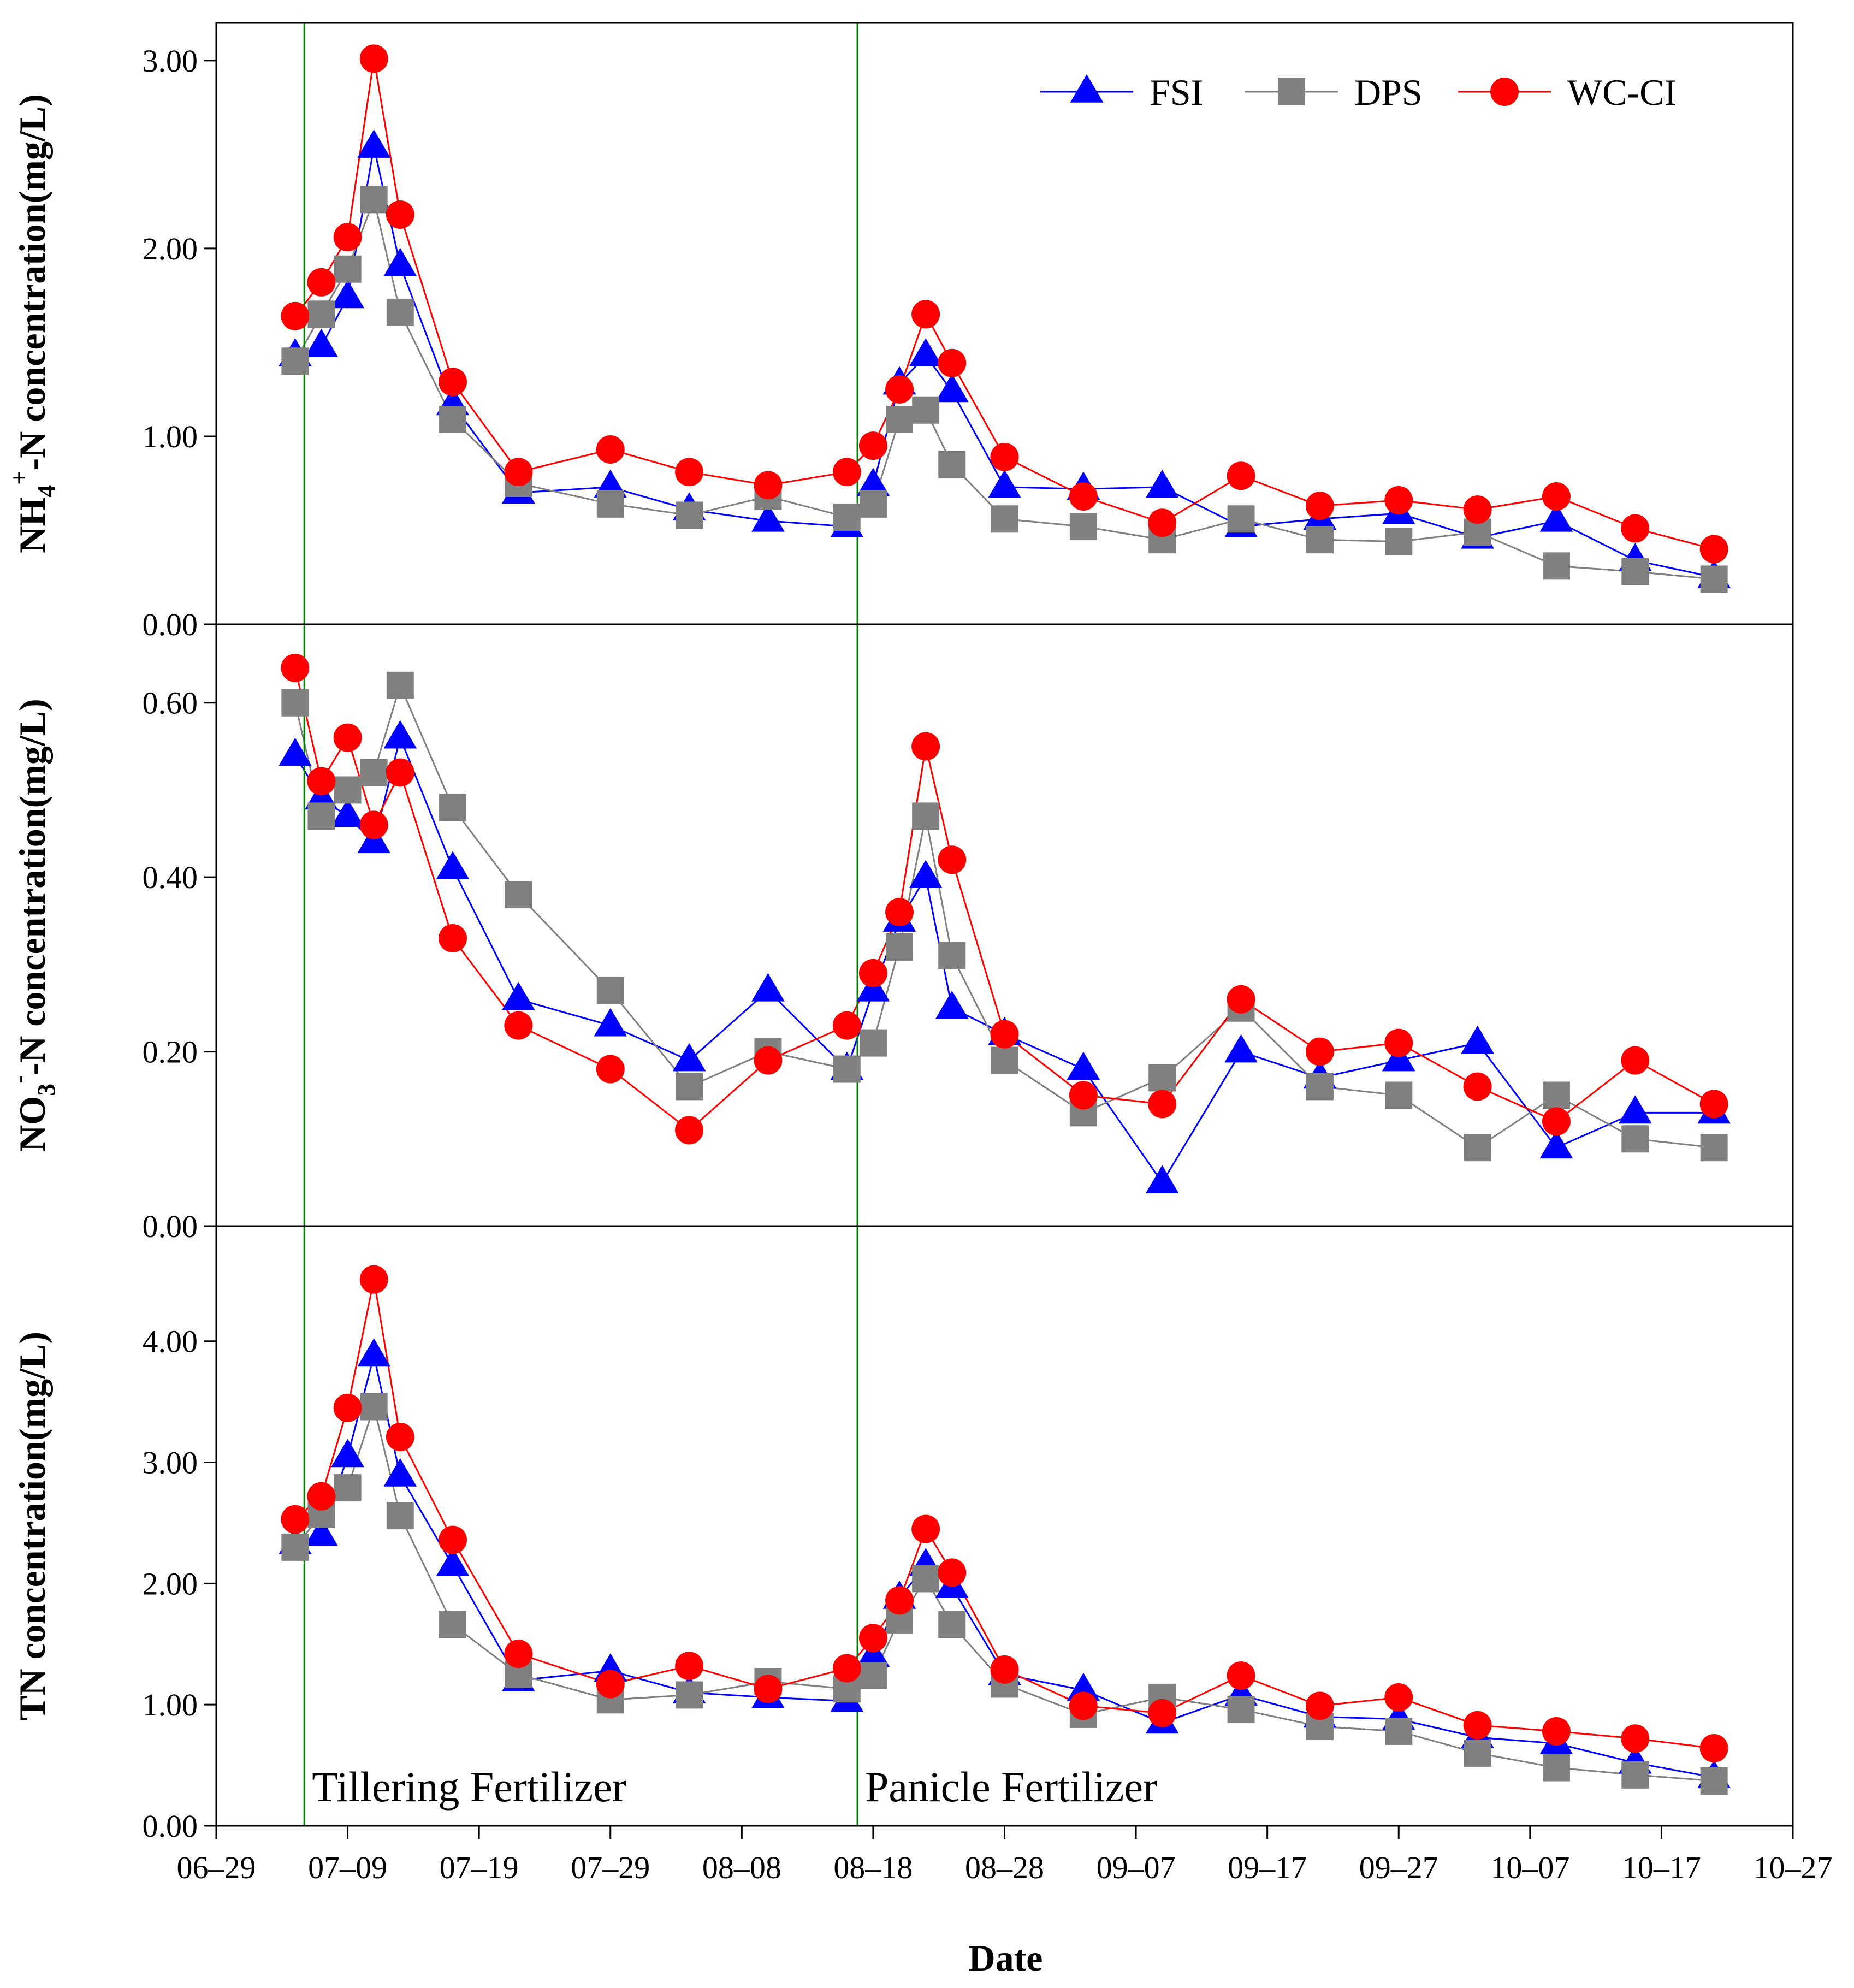  What do you see at coordinates (170, 1826) in the screenshot?
I see `y-tick-label-panel-3-0: 0.00` at bounding box center [170, 1826].